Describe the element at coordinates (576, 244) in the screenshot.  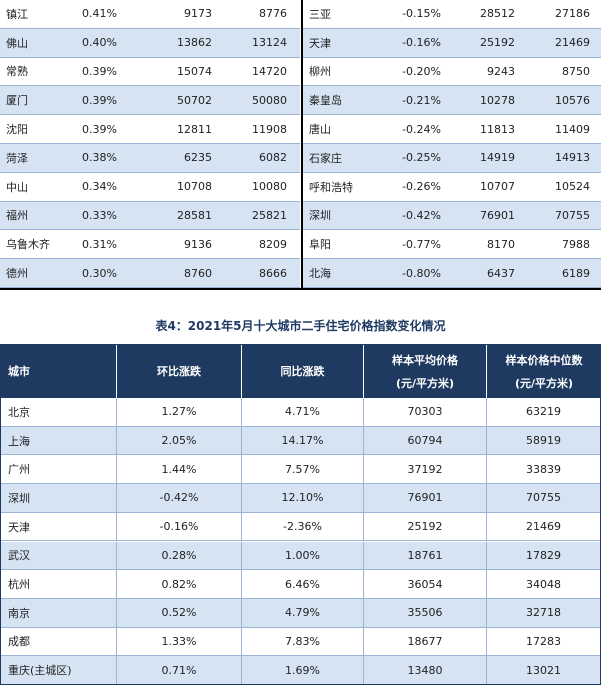
I see `median-price: 7988` at that location.